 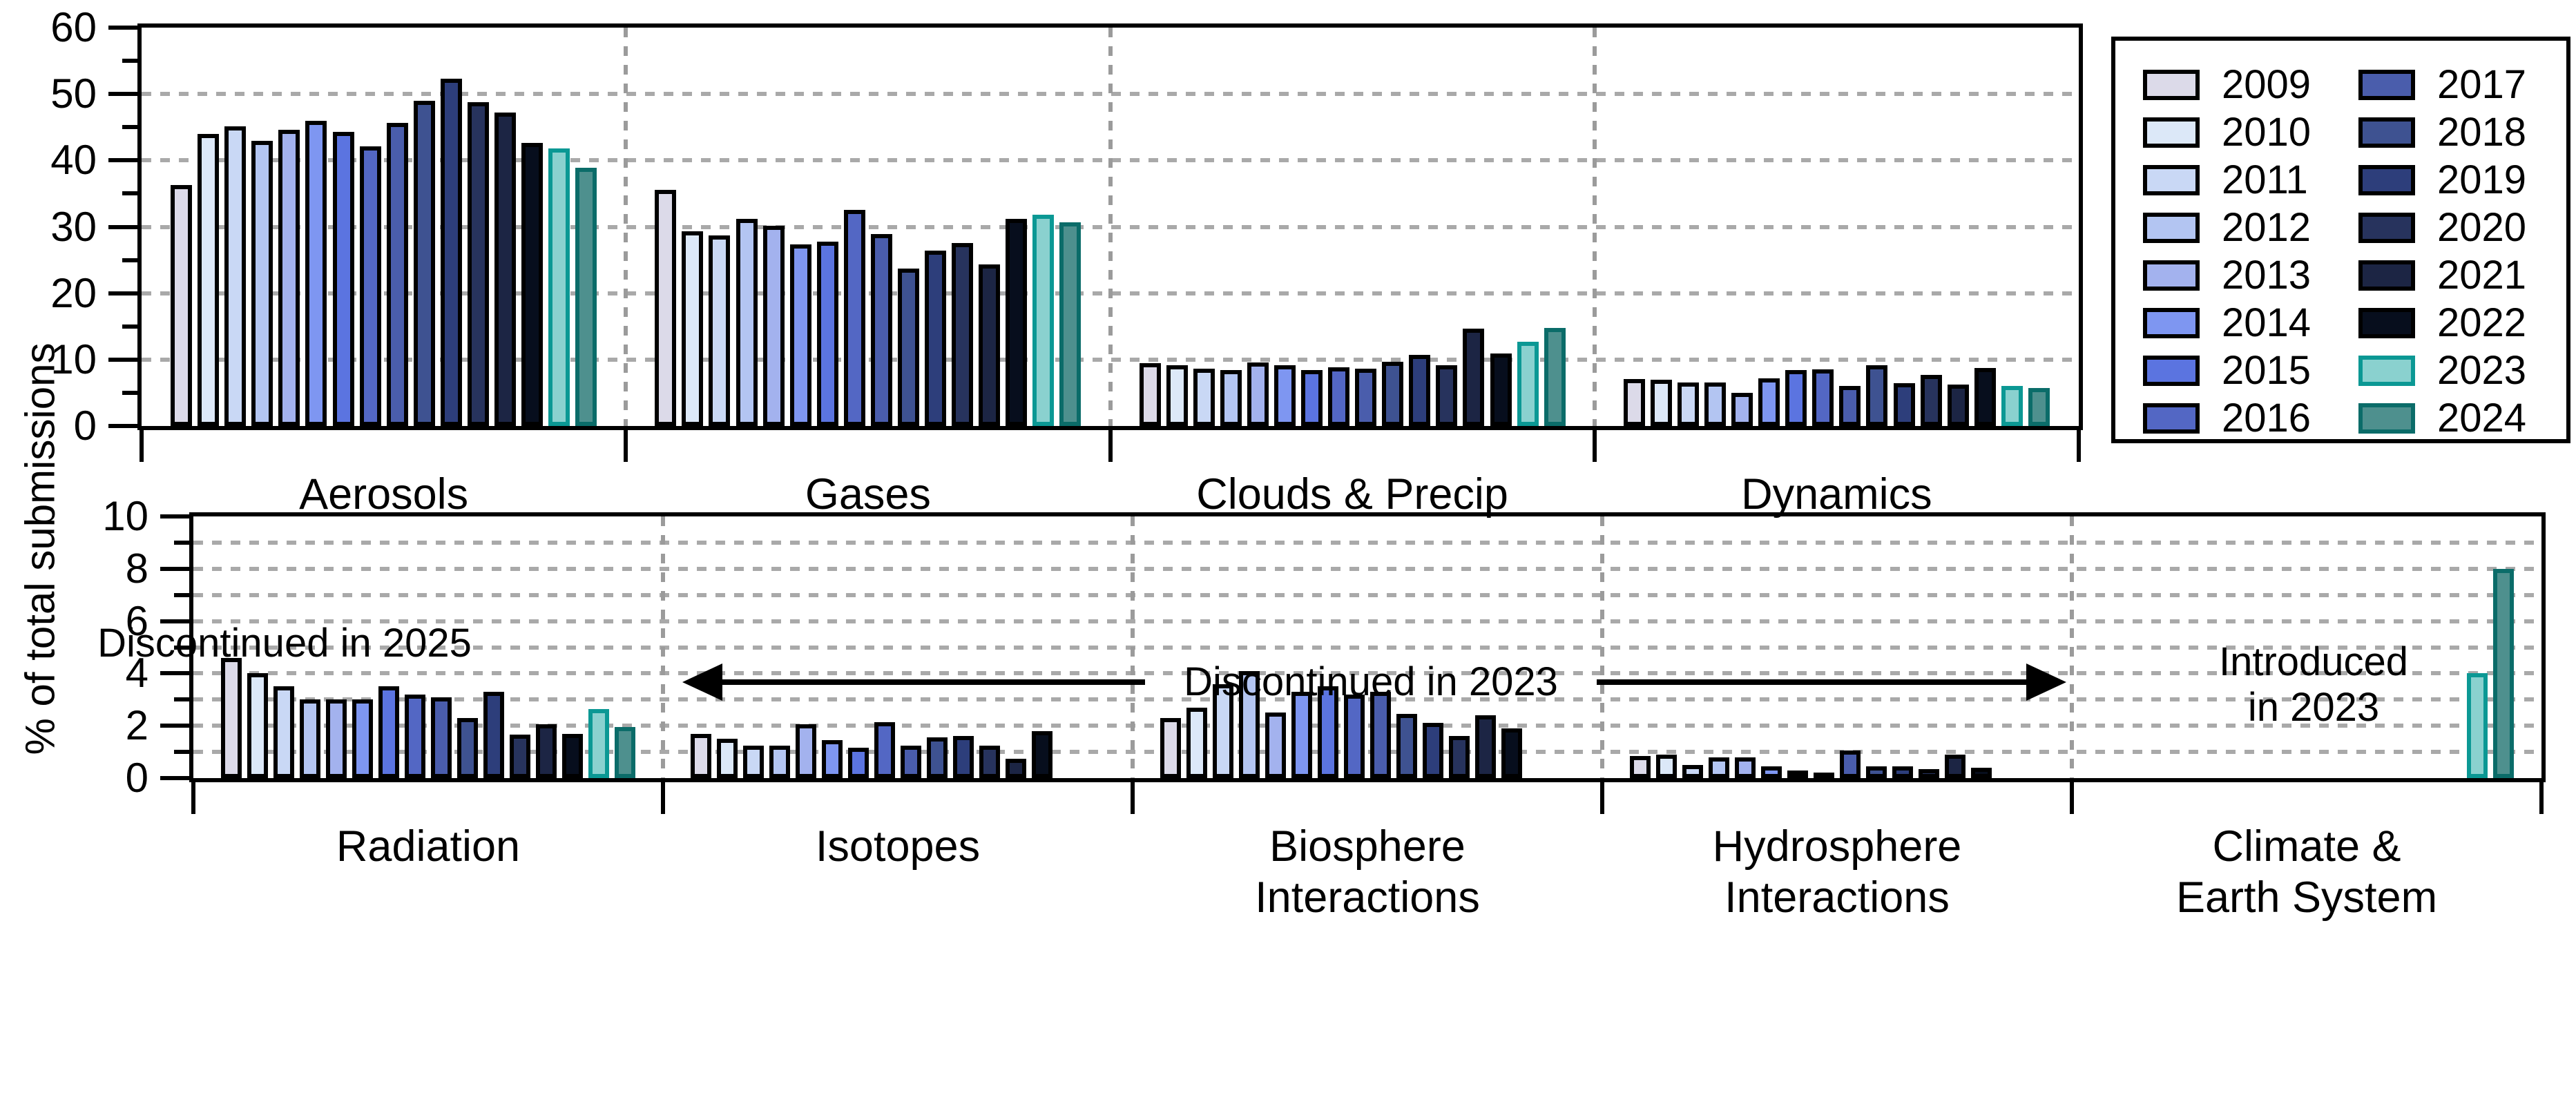 What do you see at coordinates (1958, 405) in the screenshot?
I see `bar-dynamics-2021` at bounding box center [1958, 405].